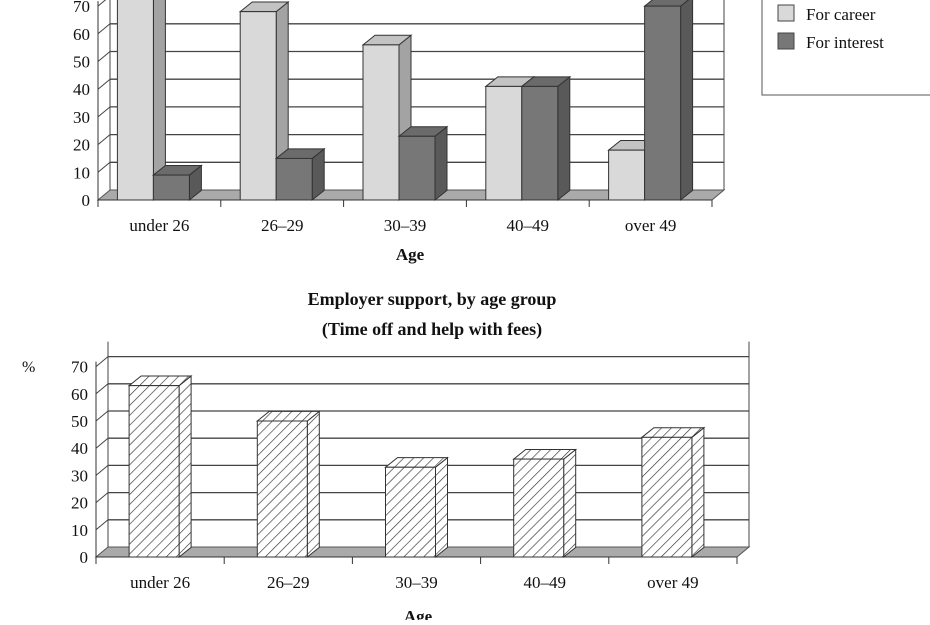 The height and width of the screenshot is (625, 930). What do you see at coordinates (672, 582) in the screenshot?
I see `bottom-xtick-label: over 49` at bounding box center [672, 582].